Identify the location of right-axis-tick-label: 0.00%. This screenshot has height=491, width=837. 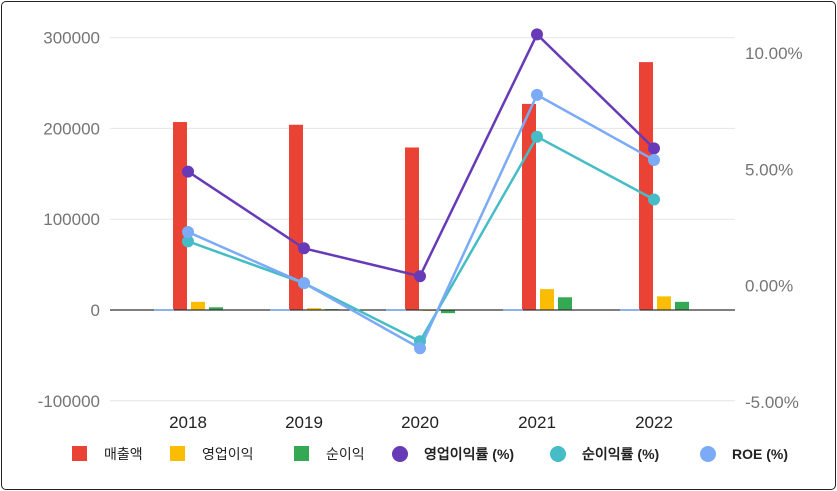
(769, 286).